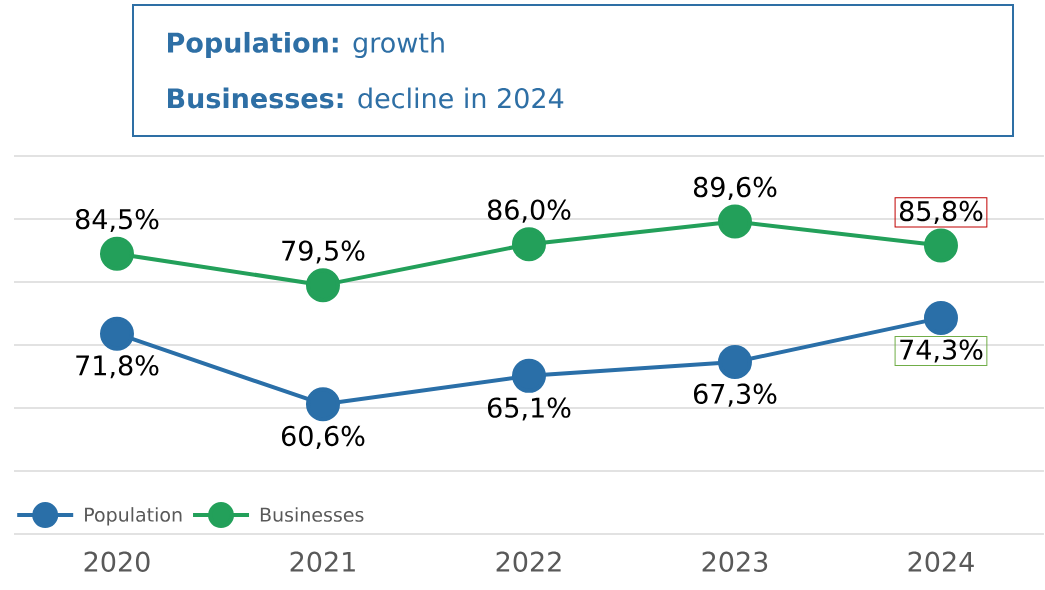  What do you see at coordinates (529, 211) in the screenshot?
I see `data-label: 86,0%` at bounding box center [529, 211].